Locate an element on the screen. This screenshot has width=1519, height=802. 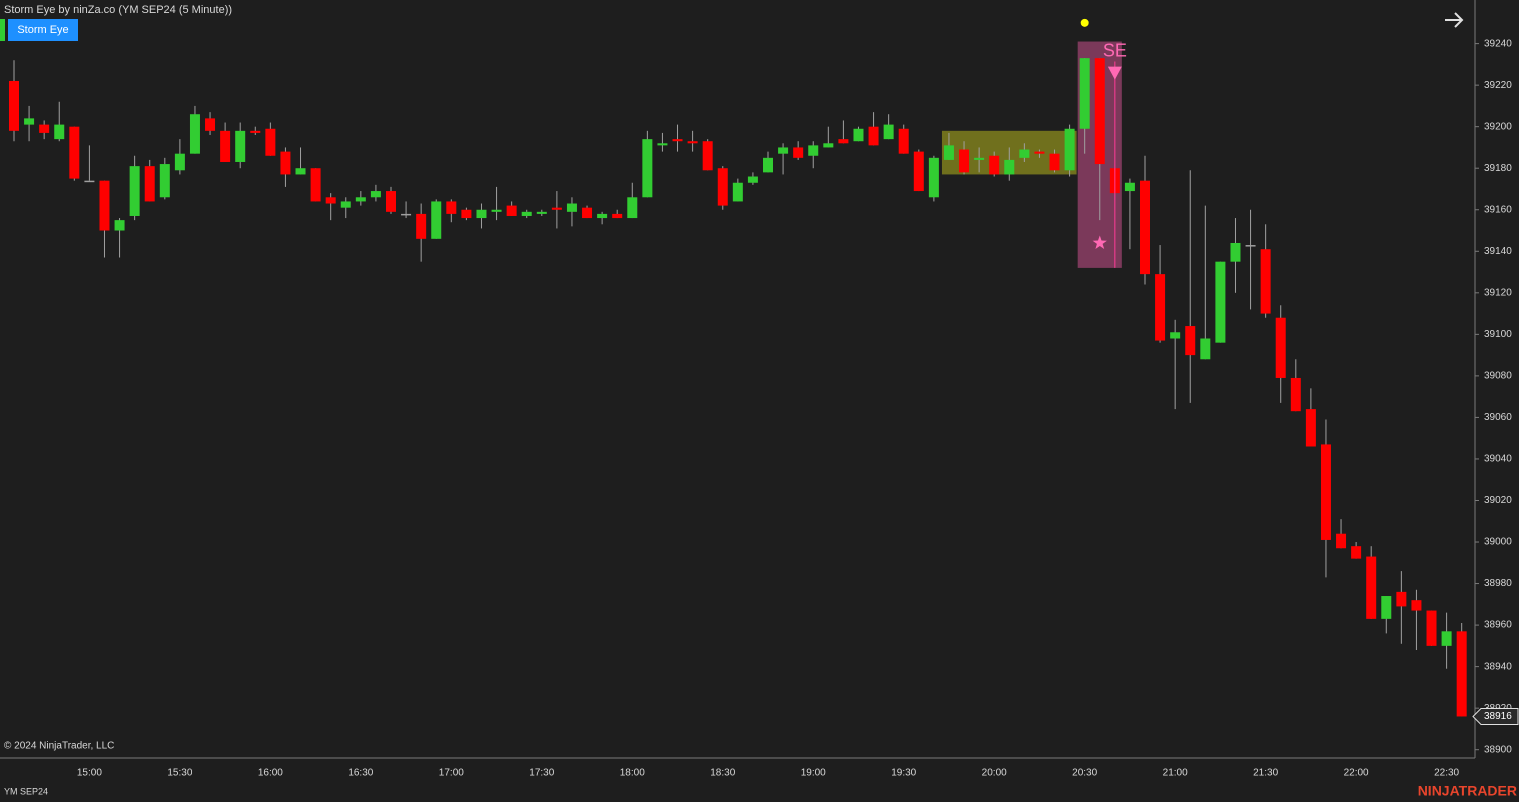
x-tick-label: 19:30 is located at coordinates (903, 773).